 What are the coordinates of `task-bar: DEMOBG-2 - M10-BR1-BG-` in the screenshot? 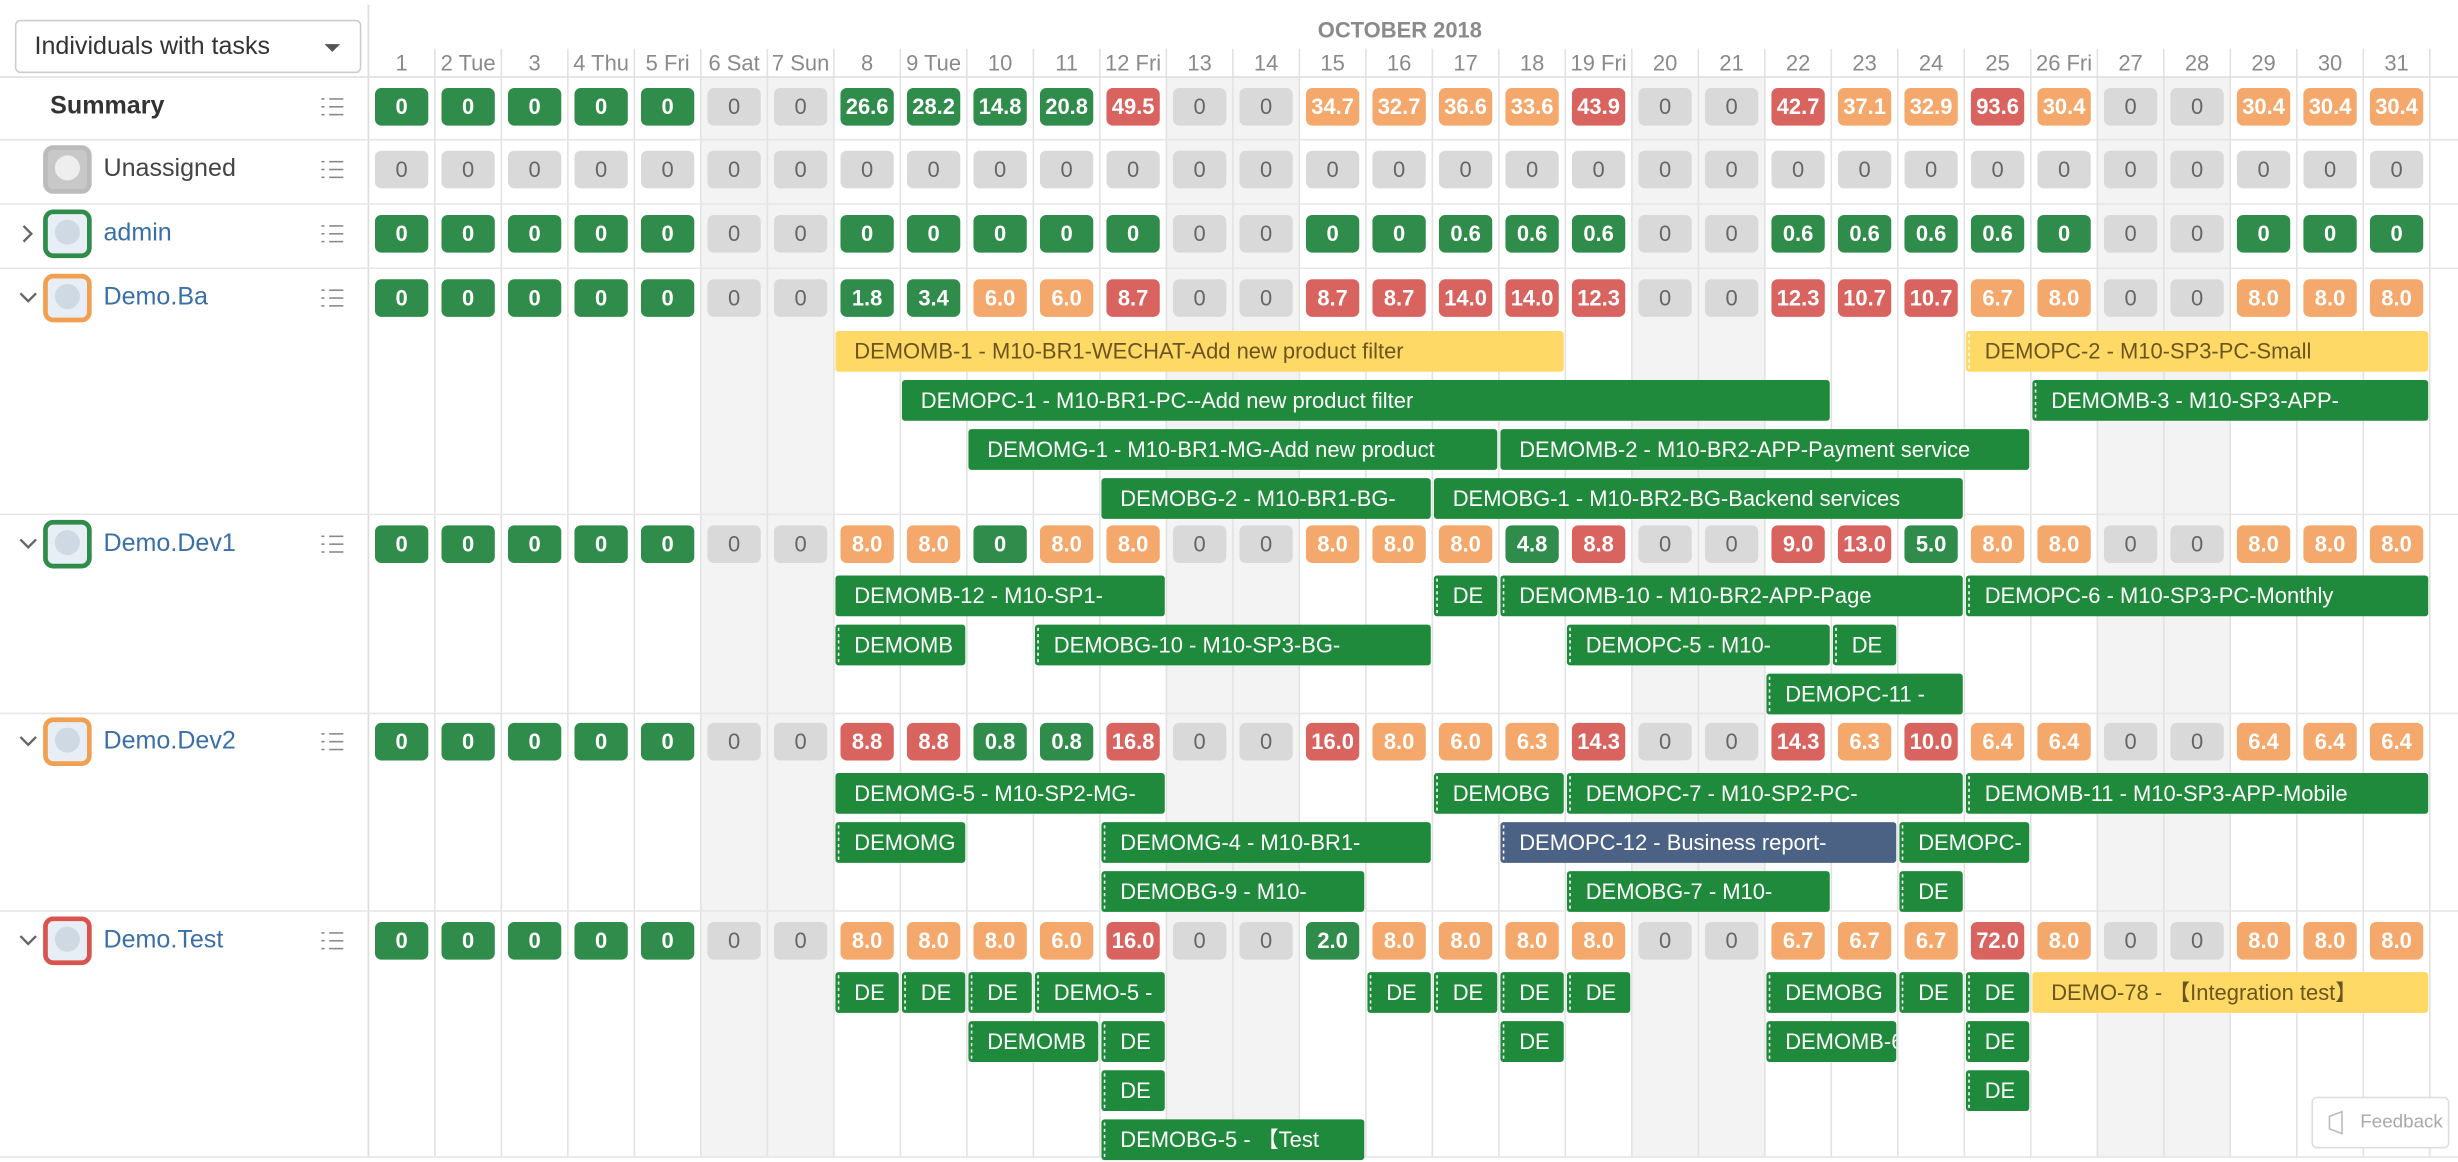 It's located at (1266, 498).